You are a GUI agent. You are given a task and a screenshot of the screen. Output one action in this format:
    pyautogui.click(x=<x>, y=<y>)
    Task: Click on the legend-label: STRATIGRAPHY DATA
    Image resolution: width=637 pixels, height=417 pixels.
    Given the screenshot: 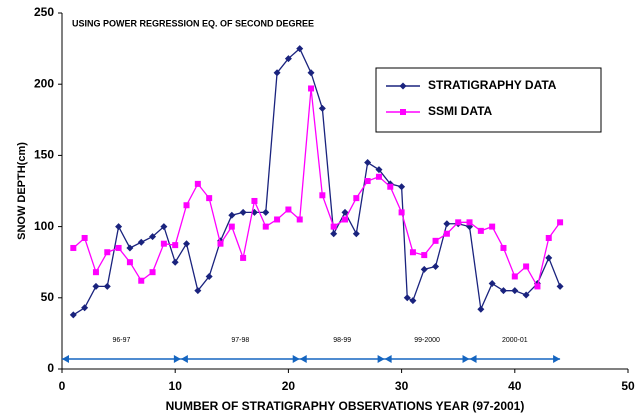 What is the action you would take?
    pyautogui.click(x=492, y=85)
    